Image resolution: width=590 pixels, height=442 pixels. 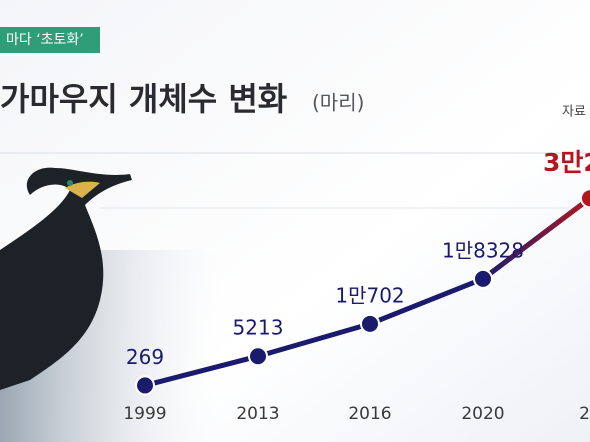 I want to click on tag: 마다 ‘초토화’, so click(x=45, y=40).